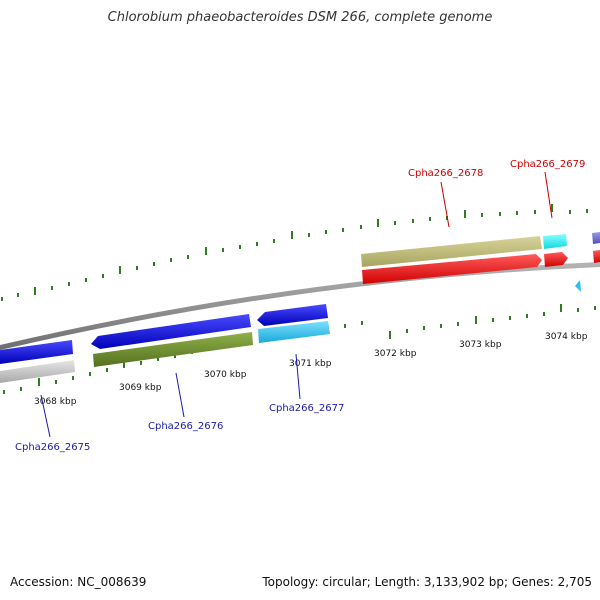 The width and height of the screenshot is (600, 600). Describe the element at coordinates (395, 354) in the screenshot. I see `tick-label: 3072 kbp` at that location.